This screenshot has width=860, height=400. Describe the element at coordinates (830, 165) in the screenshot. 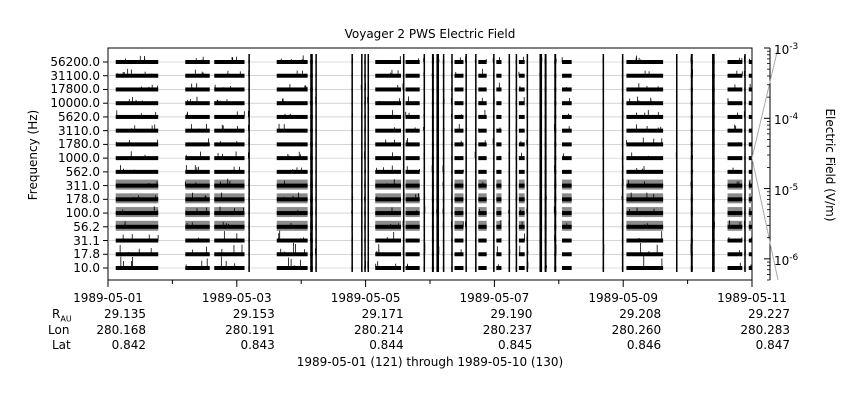

I see `colorbar-label: Electric Field (V/m)` at that location.